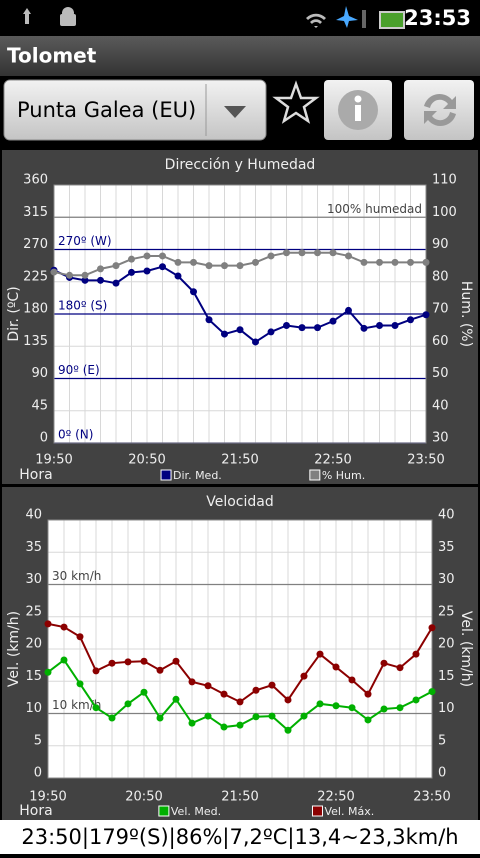 This screenshot has height=858, width=480. What do you see at coordinates (35, 341) in the screenshot?
I see `y-tick-label: 135` at bounding box center [35, 341].